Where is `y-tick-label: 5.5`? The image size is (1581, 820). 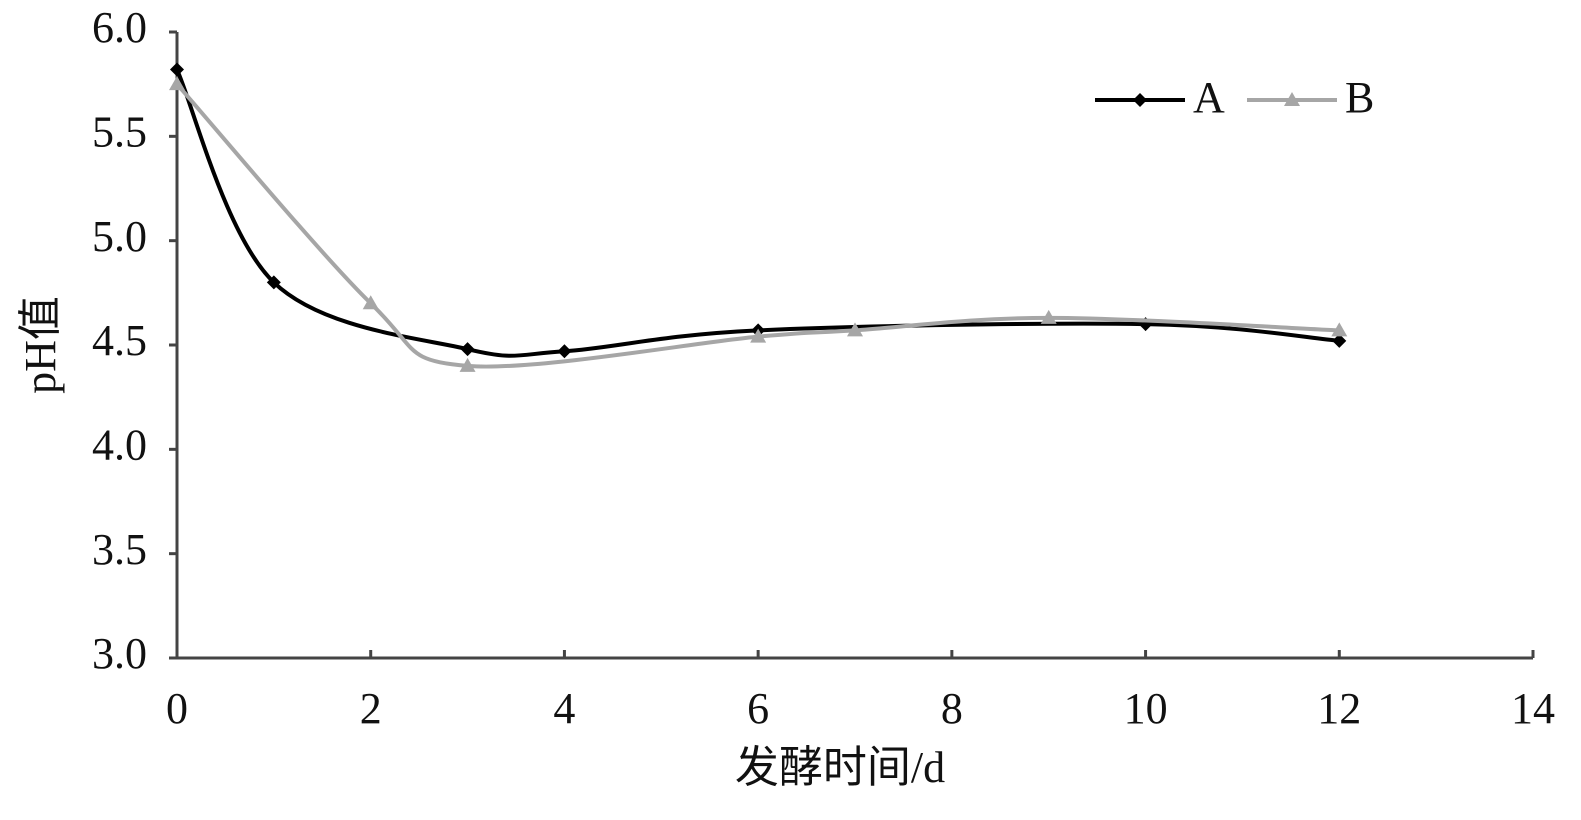
y-tick-label: 5.5 is located at coordinates (119, 131).